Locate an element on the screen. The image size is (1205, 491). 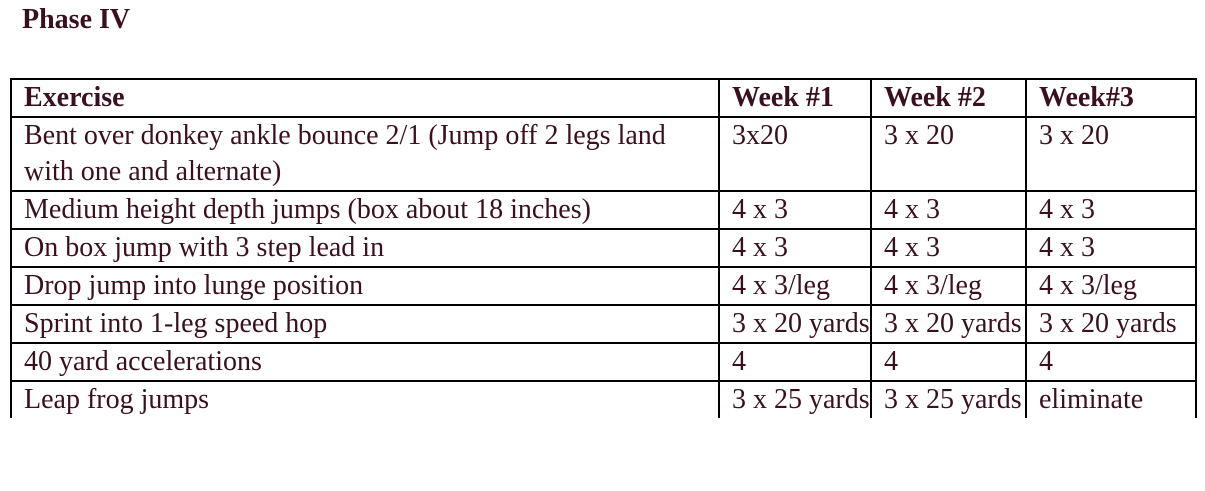
header-week-3: Week#3 is located at coordinates (1111, 98).